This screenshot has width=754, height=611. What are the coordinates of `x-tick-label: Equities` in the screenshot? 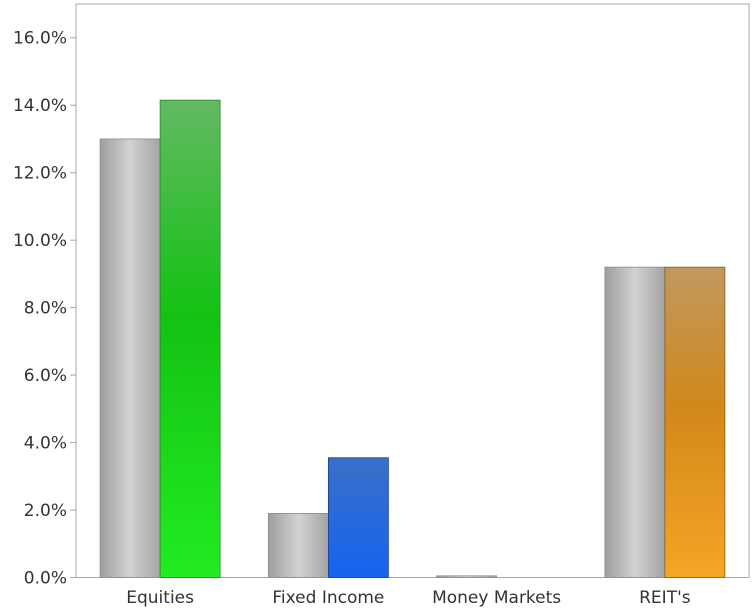 It's located at (160, 597).